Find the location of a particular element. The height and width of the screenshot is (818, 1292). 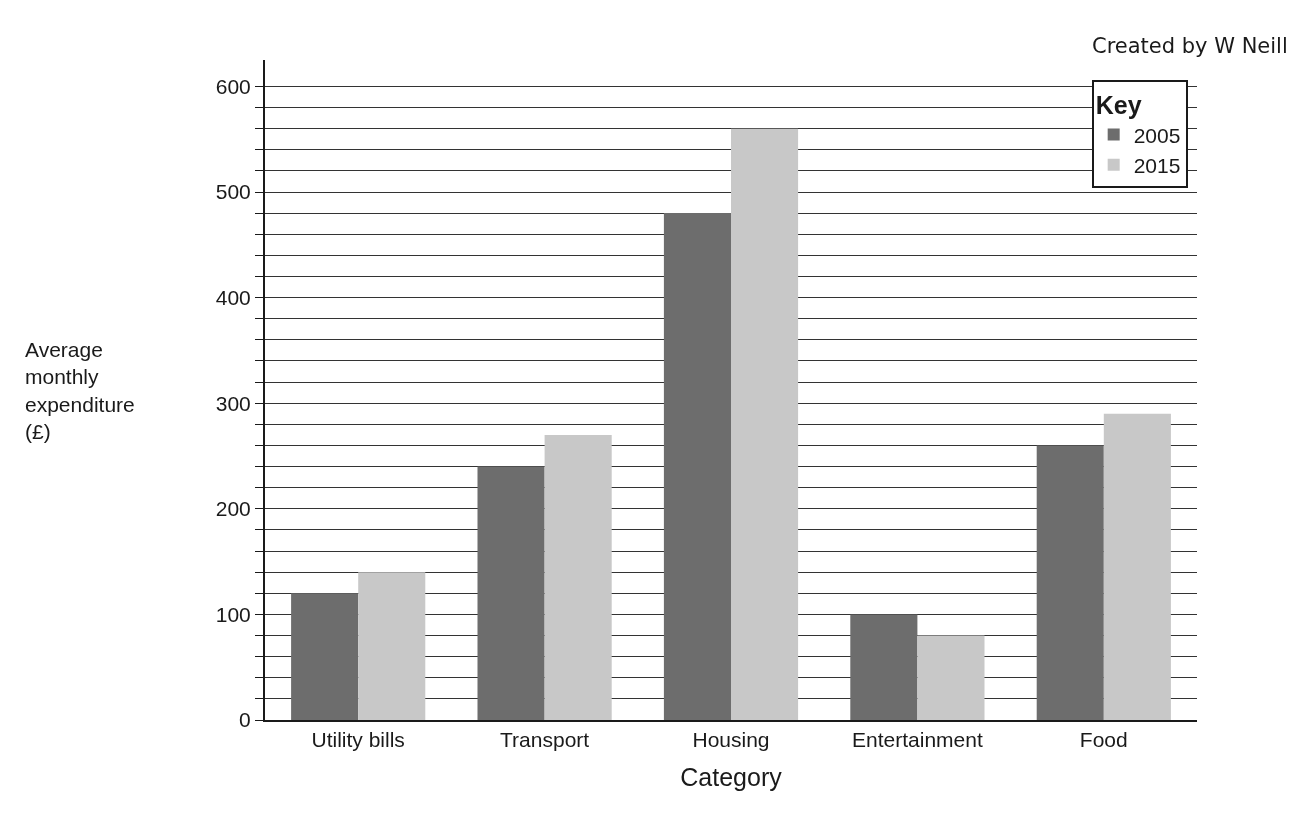

x-tick-label: Housing is located at coordinates (731, 740).